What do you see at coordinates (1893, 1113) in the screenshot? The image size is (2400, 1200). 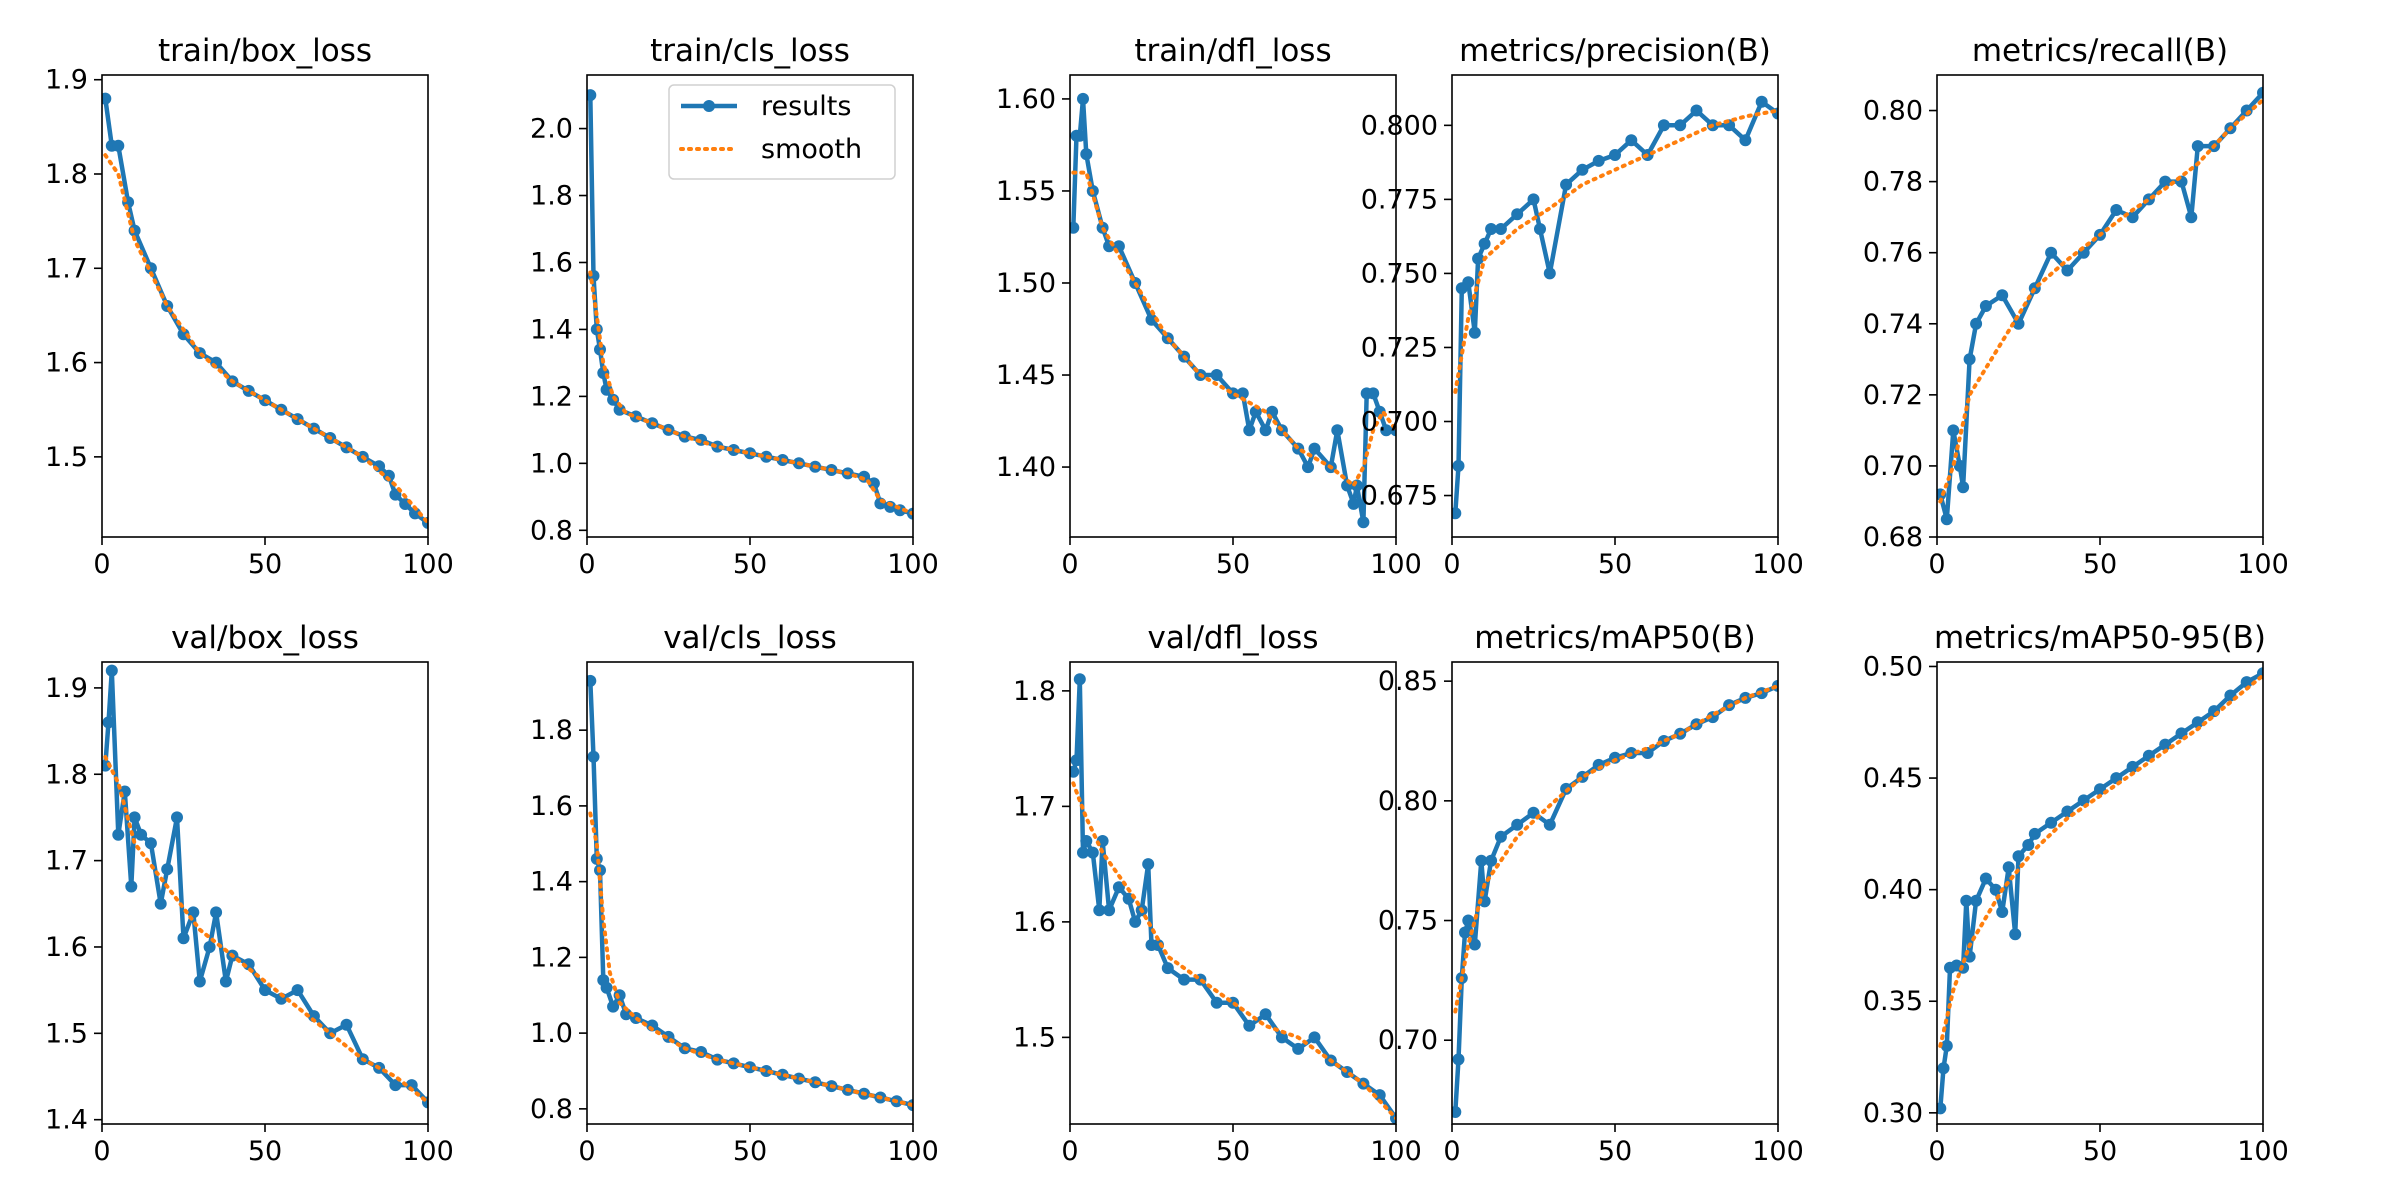 I see `y-tick-label: 0.30` at bounding box center [1893, 1113].